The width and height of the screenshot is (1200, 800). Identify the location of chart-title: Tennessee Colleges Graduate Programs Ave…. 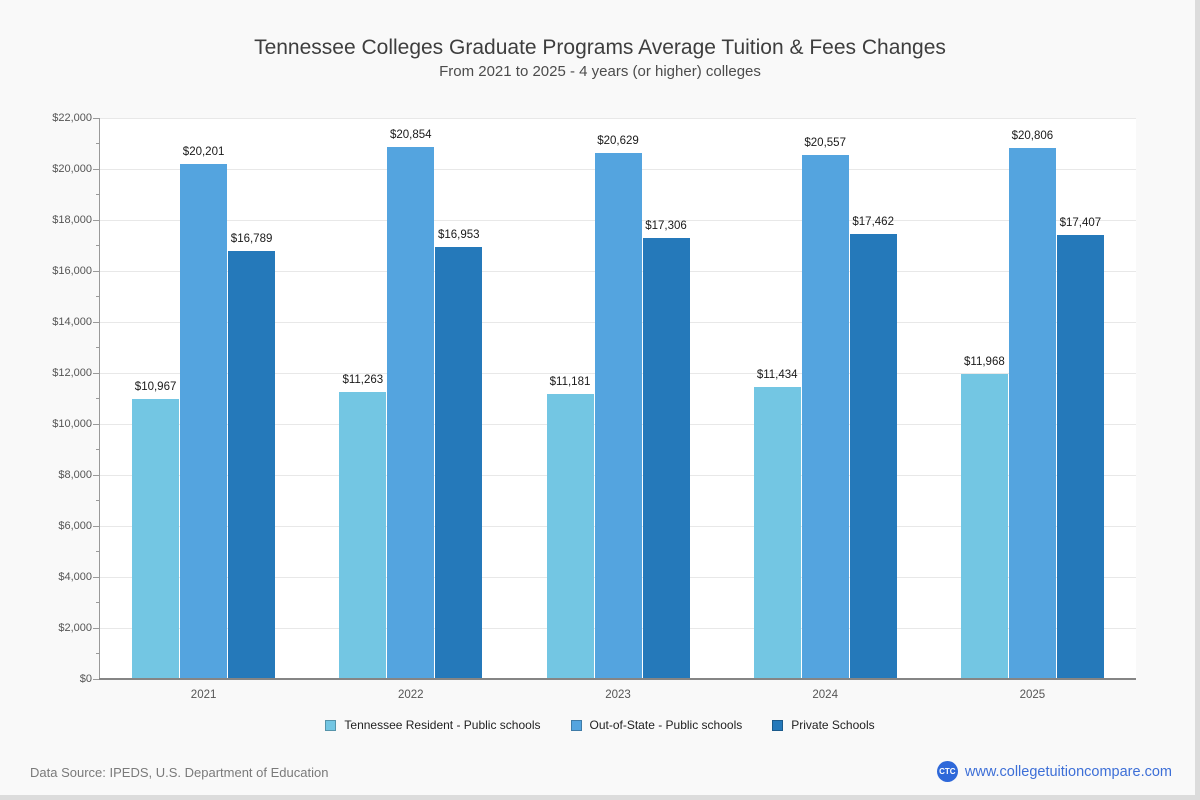
(600, 47).